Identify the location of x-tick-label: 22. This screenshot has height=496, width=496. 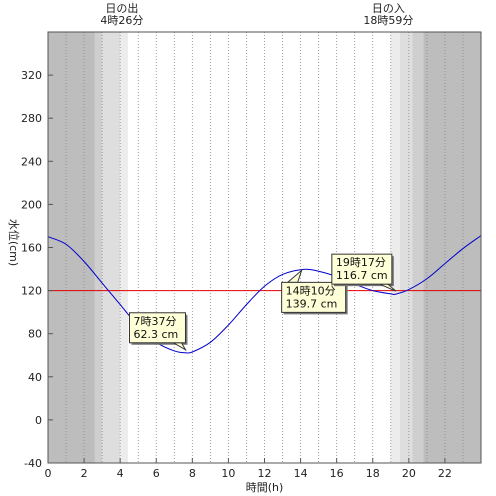
(445, 473).